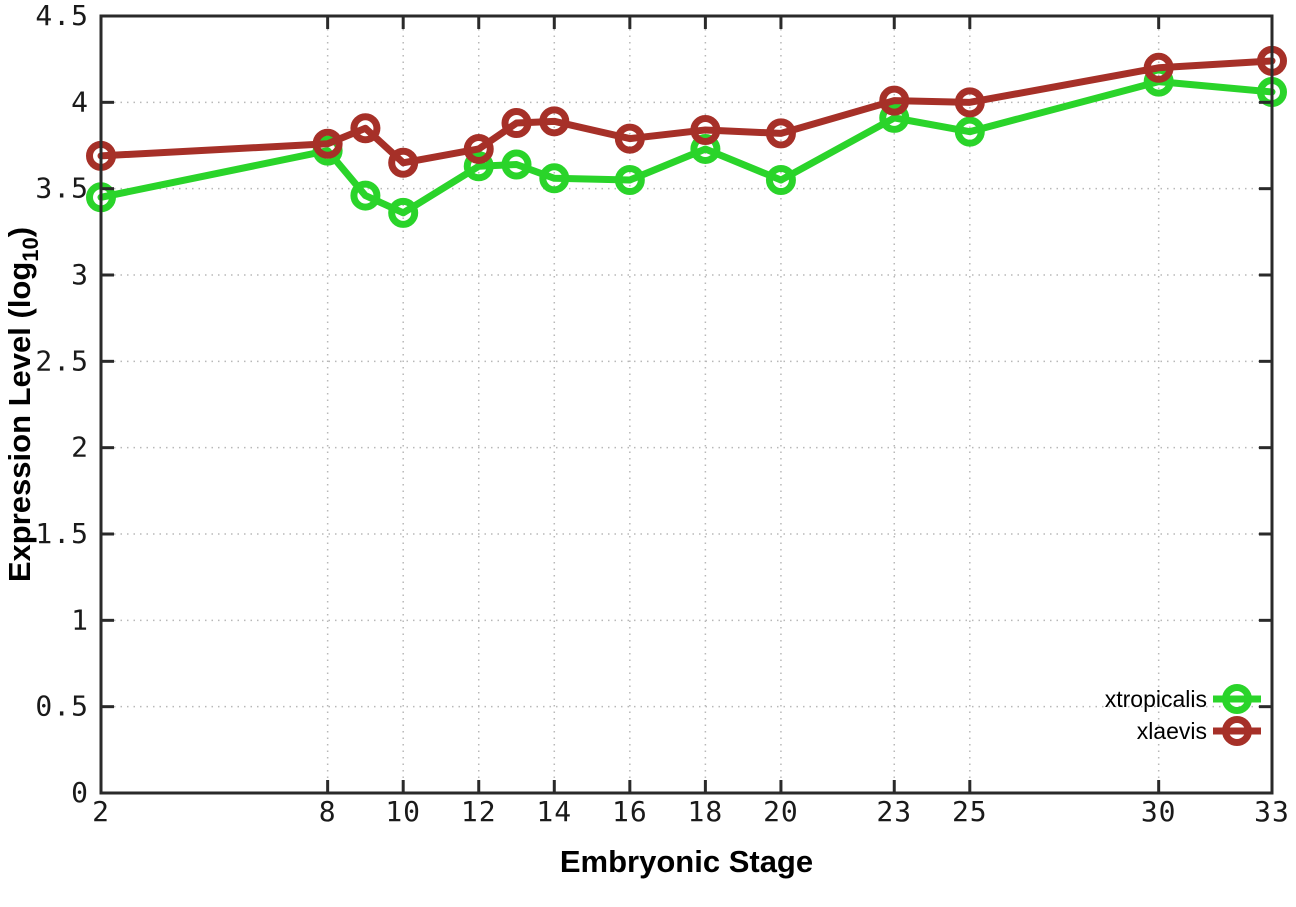 Image resolution: width=1296 pixels, height=907 pixels. Describe the element at coordinates (62, 188) in the screenshot. I see `y-tick-label: 3.5` at that location.